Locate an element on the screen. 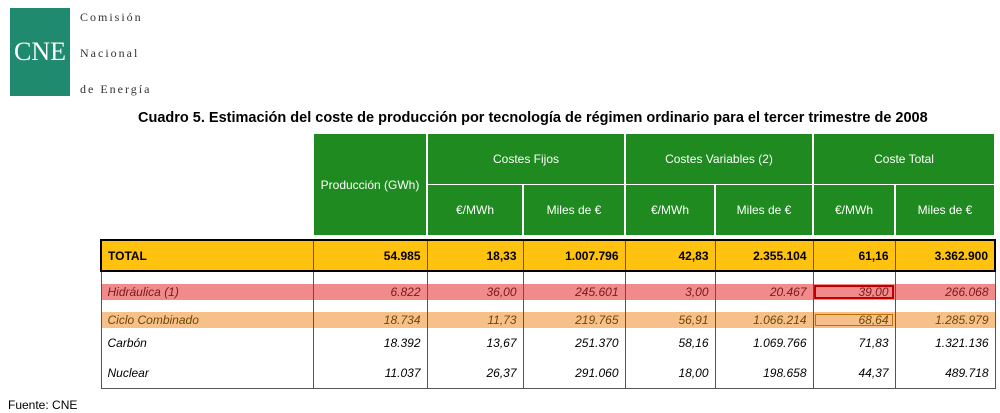  cell-total-eur-mwh: 44,37 is located at coordinates (854, 373).